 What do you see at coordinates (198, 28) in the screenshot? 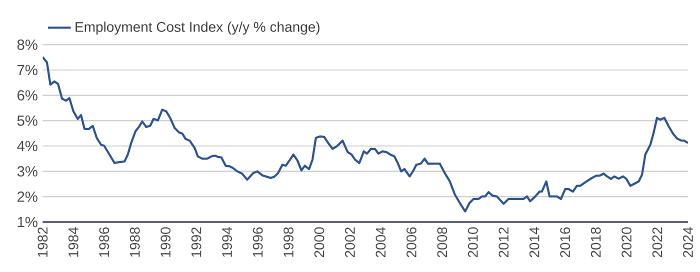
I see `legend-label: Employment Cost Index (y/y % change)` at bounding box center [198, 28].